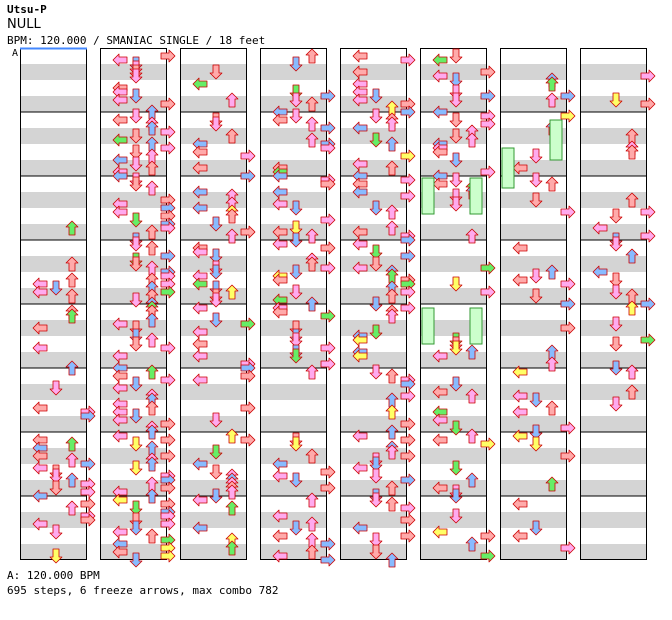  What do you see at coordinates (293, 304) in the screenshot?
I see `chart-column-border` at bounding box center [293, 304].